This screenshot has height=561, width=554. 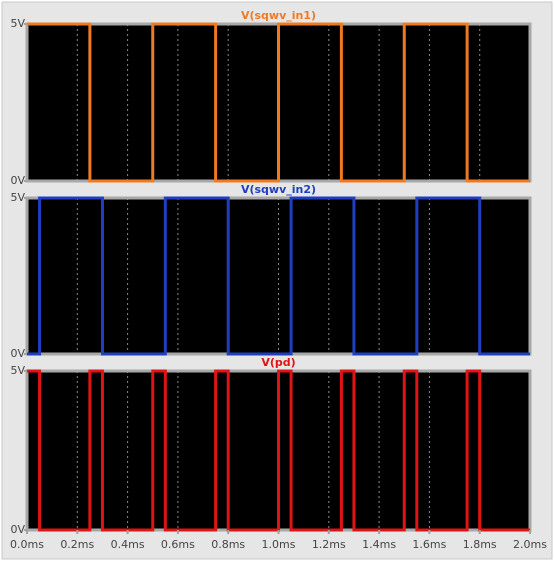 What do you see at coordinates (279, 544) in the screenshot?
I see `x-tick-label: 1.0ms` at bounding box center [279, 544].